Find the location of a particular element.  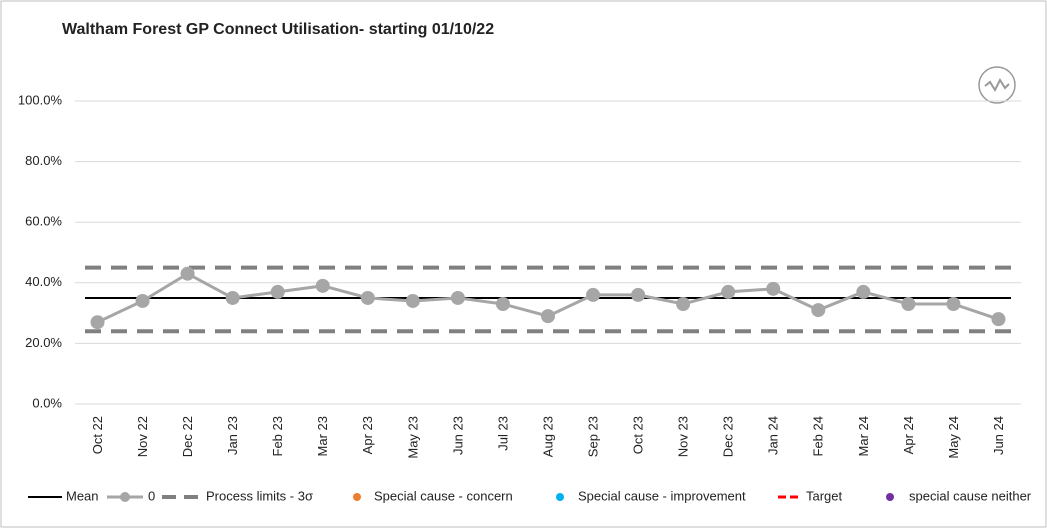

x-tick-label: Feb 24 is located at coordinates (818, 436).